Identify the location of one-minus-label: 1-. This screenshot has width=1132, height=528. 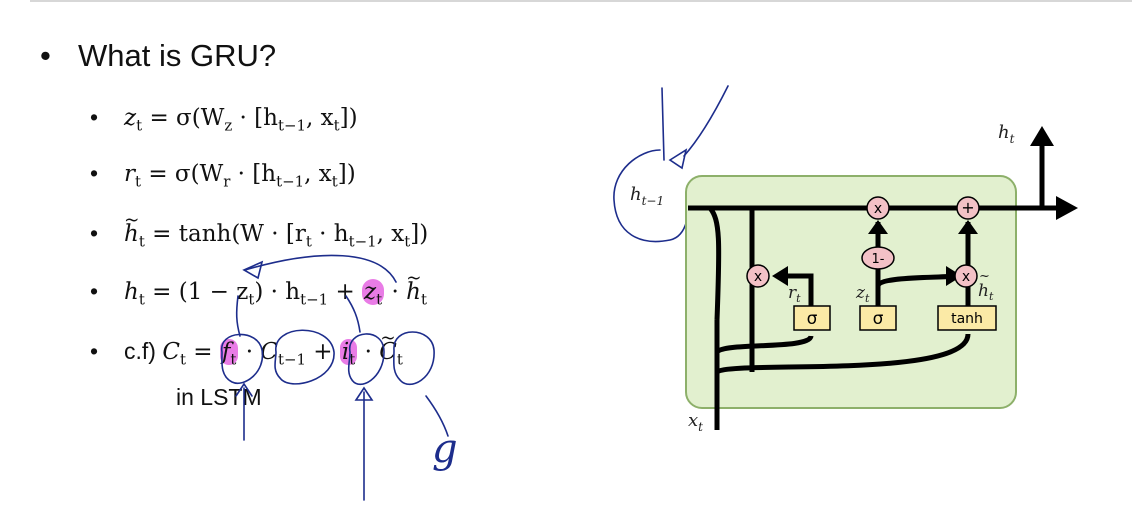
(878, 259).